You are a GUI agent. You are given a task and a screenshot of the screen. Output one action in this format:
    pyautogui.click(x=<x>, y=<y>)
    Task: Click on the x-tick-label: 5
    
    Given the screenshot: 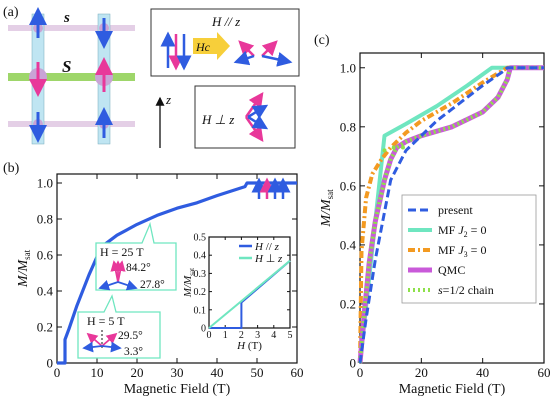 What is the action you would take?
    pyautogui.click(x=290, y=335)
    